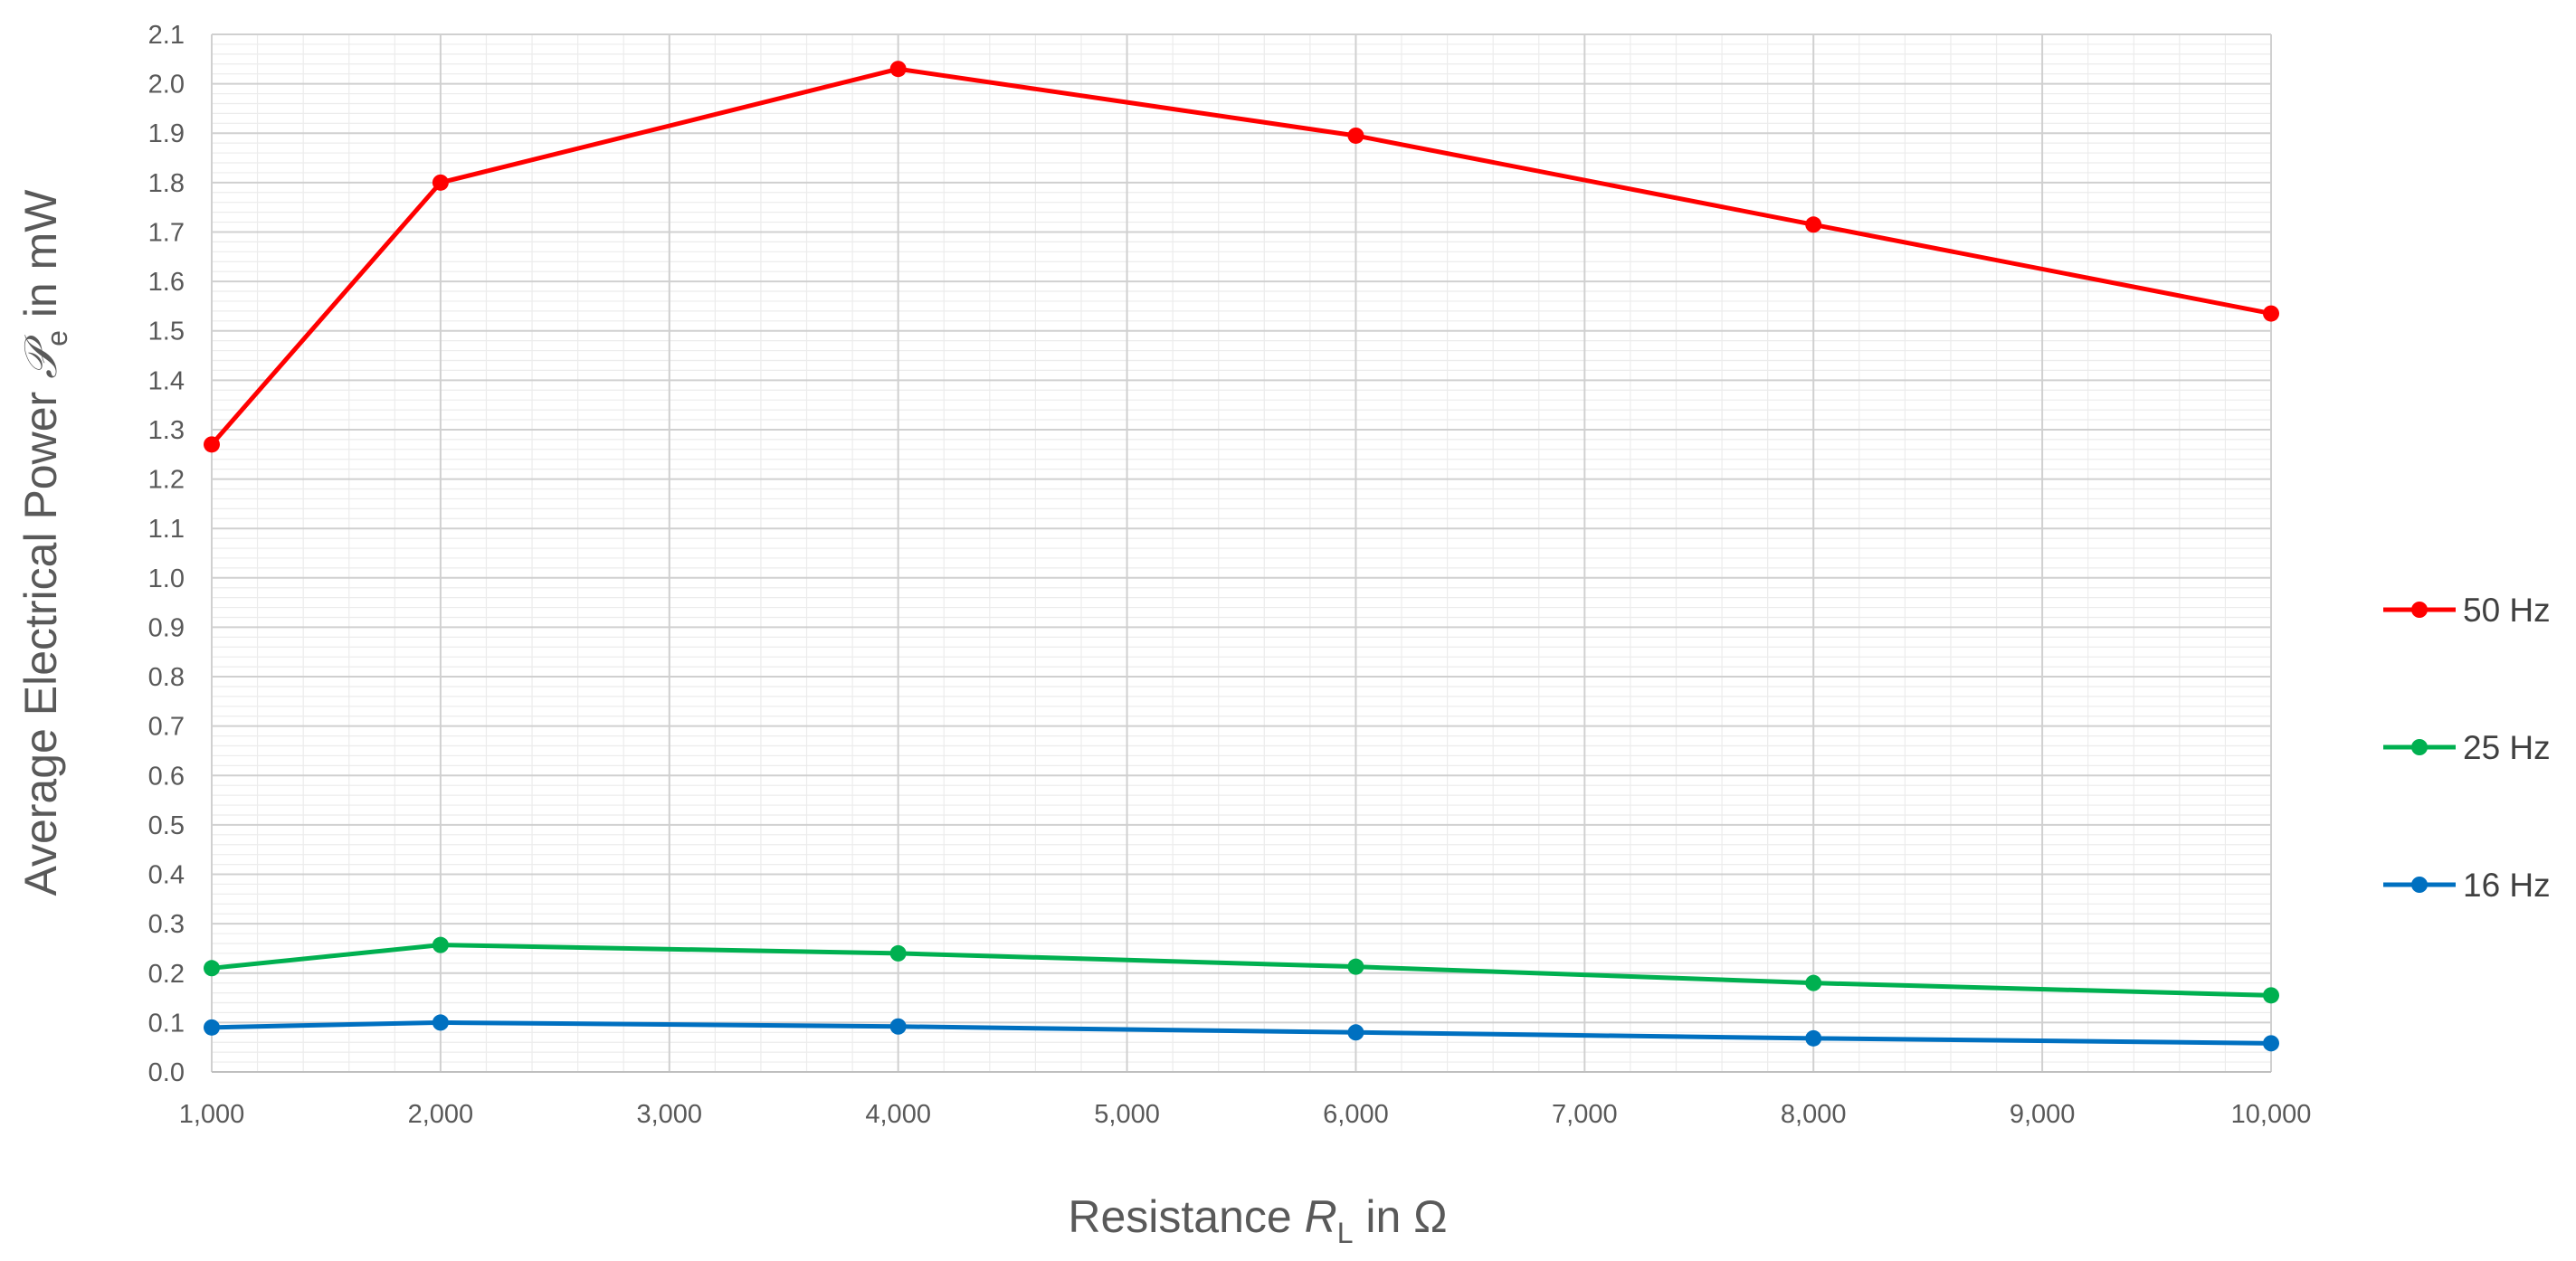 The image size is (2576, 1261). Describe the element at coordinates (2507, 610) in the screenshot. I see `legend-label: 50 Hz` at that location.